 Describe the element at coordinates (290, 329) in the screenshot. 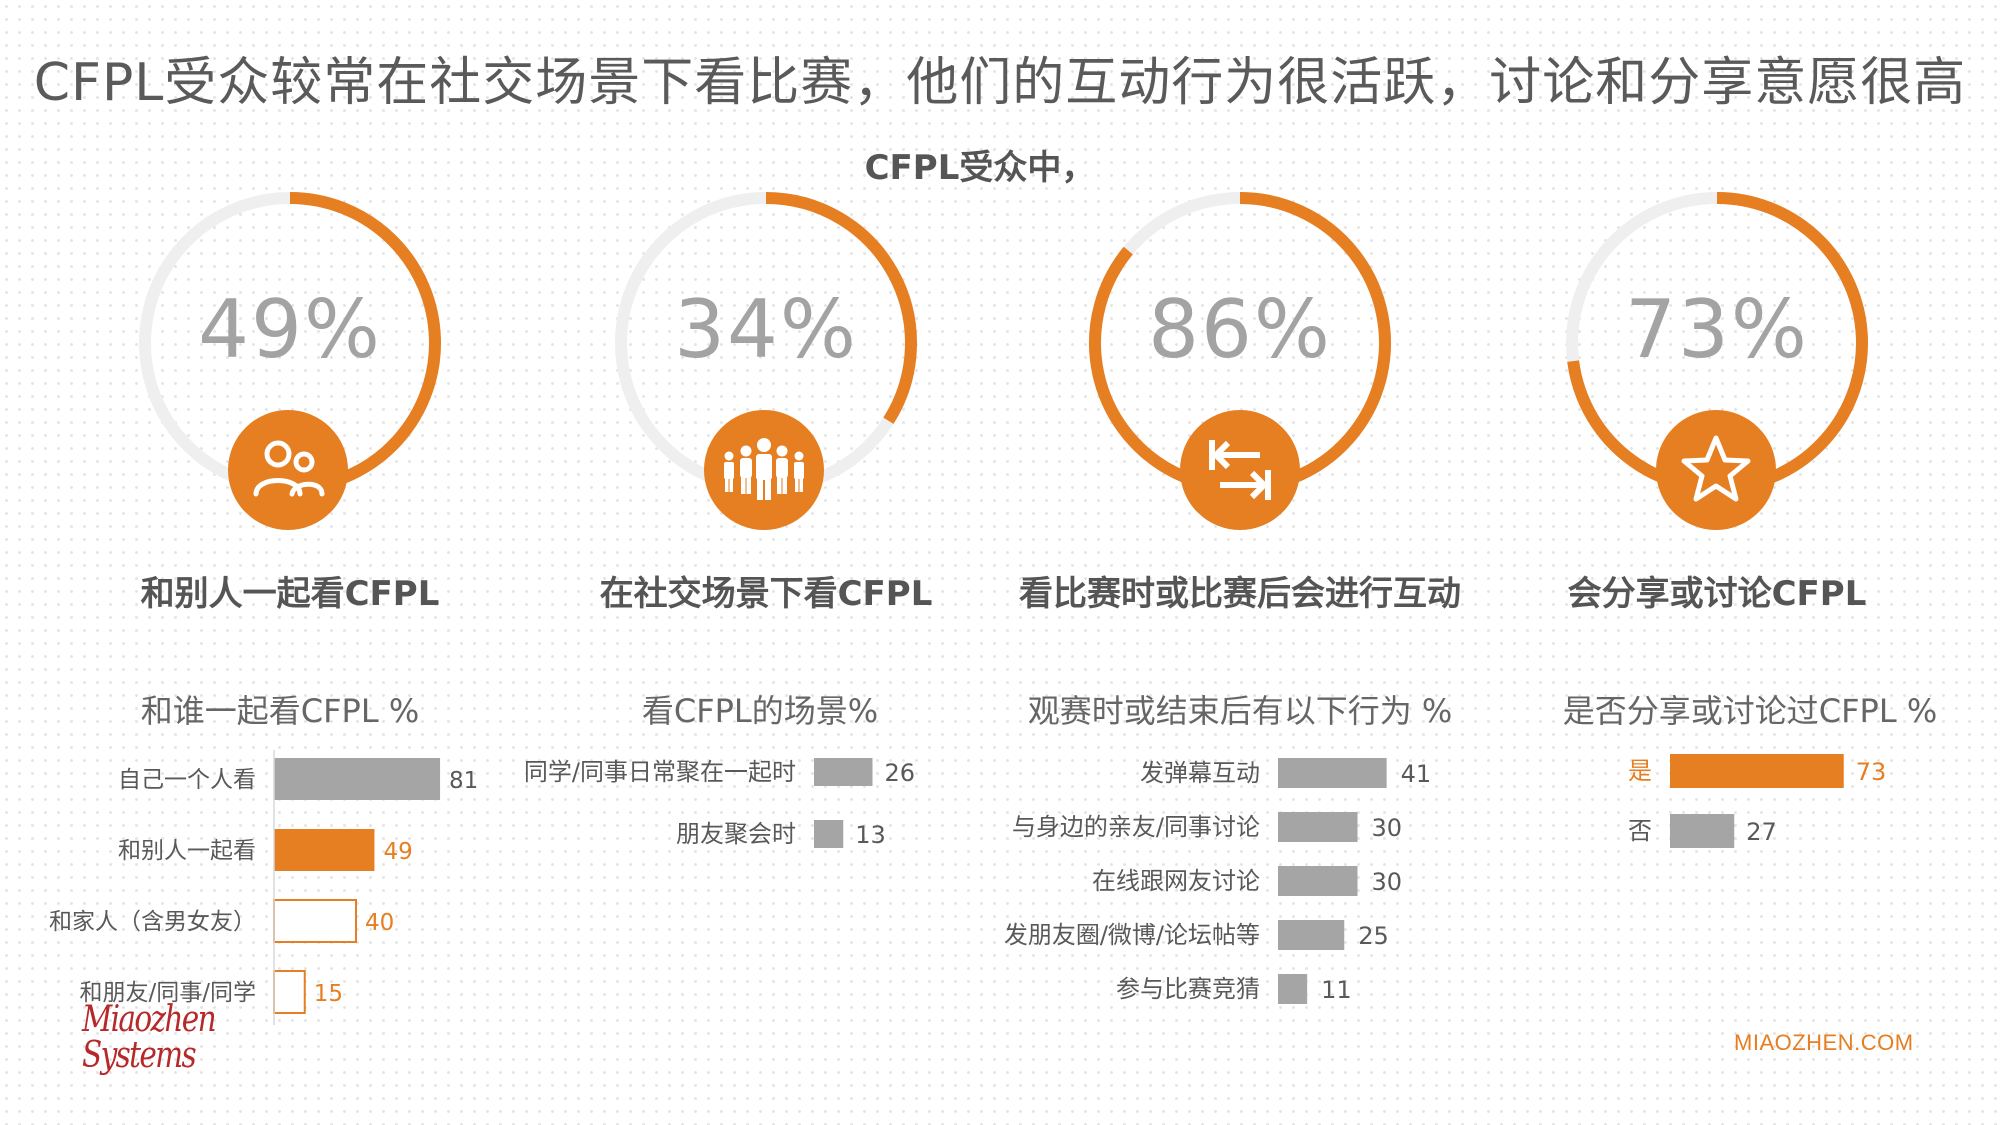

I see `stat-percent: 49%` at that location.